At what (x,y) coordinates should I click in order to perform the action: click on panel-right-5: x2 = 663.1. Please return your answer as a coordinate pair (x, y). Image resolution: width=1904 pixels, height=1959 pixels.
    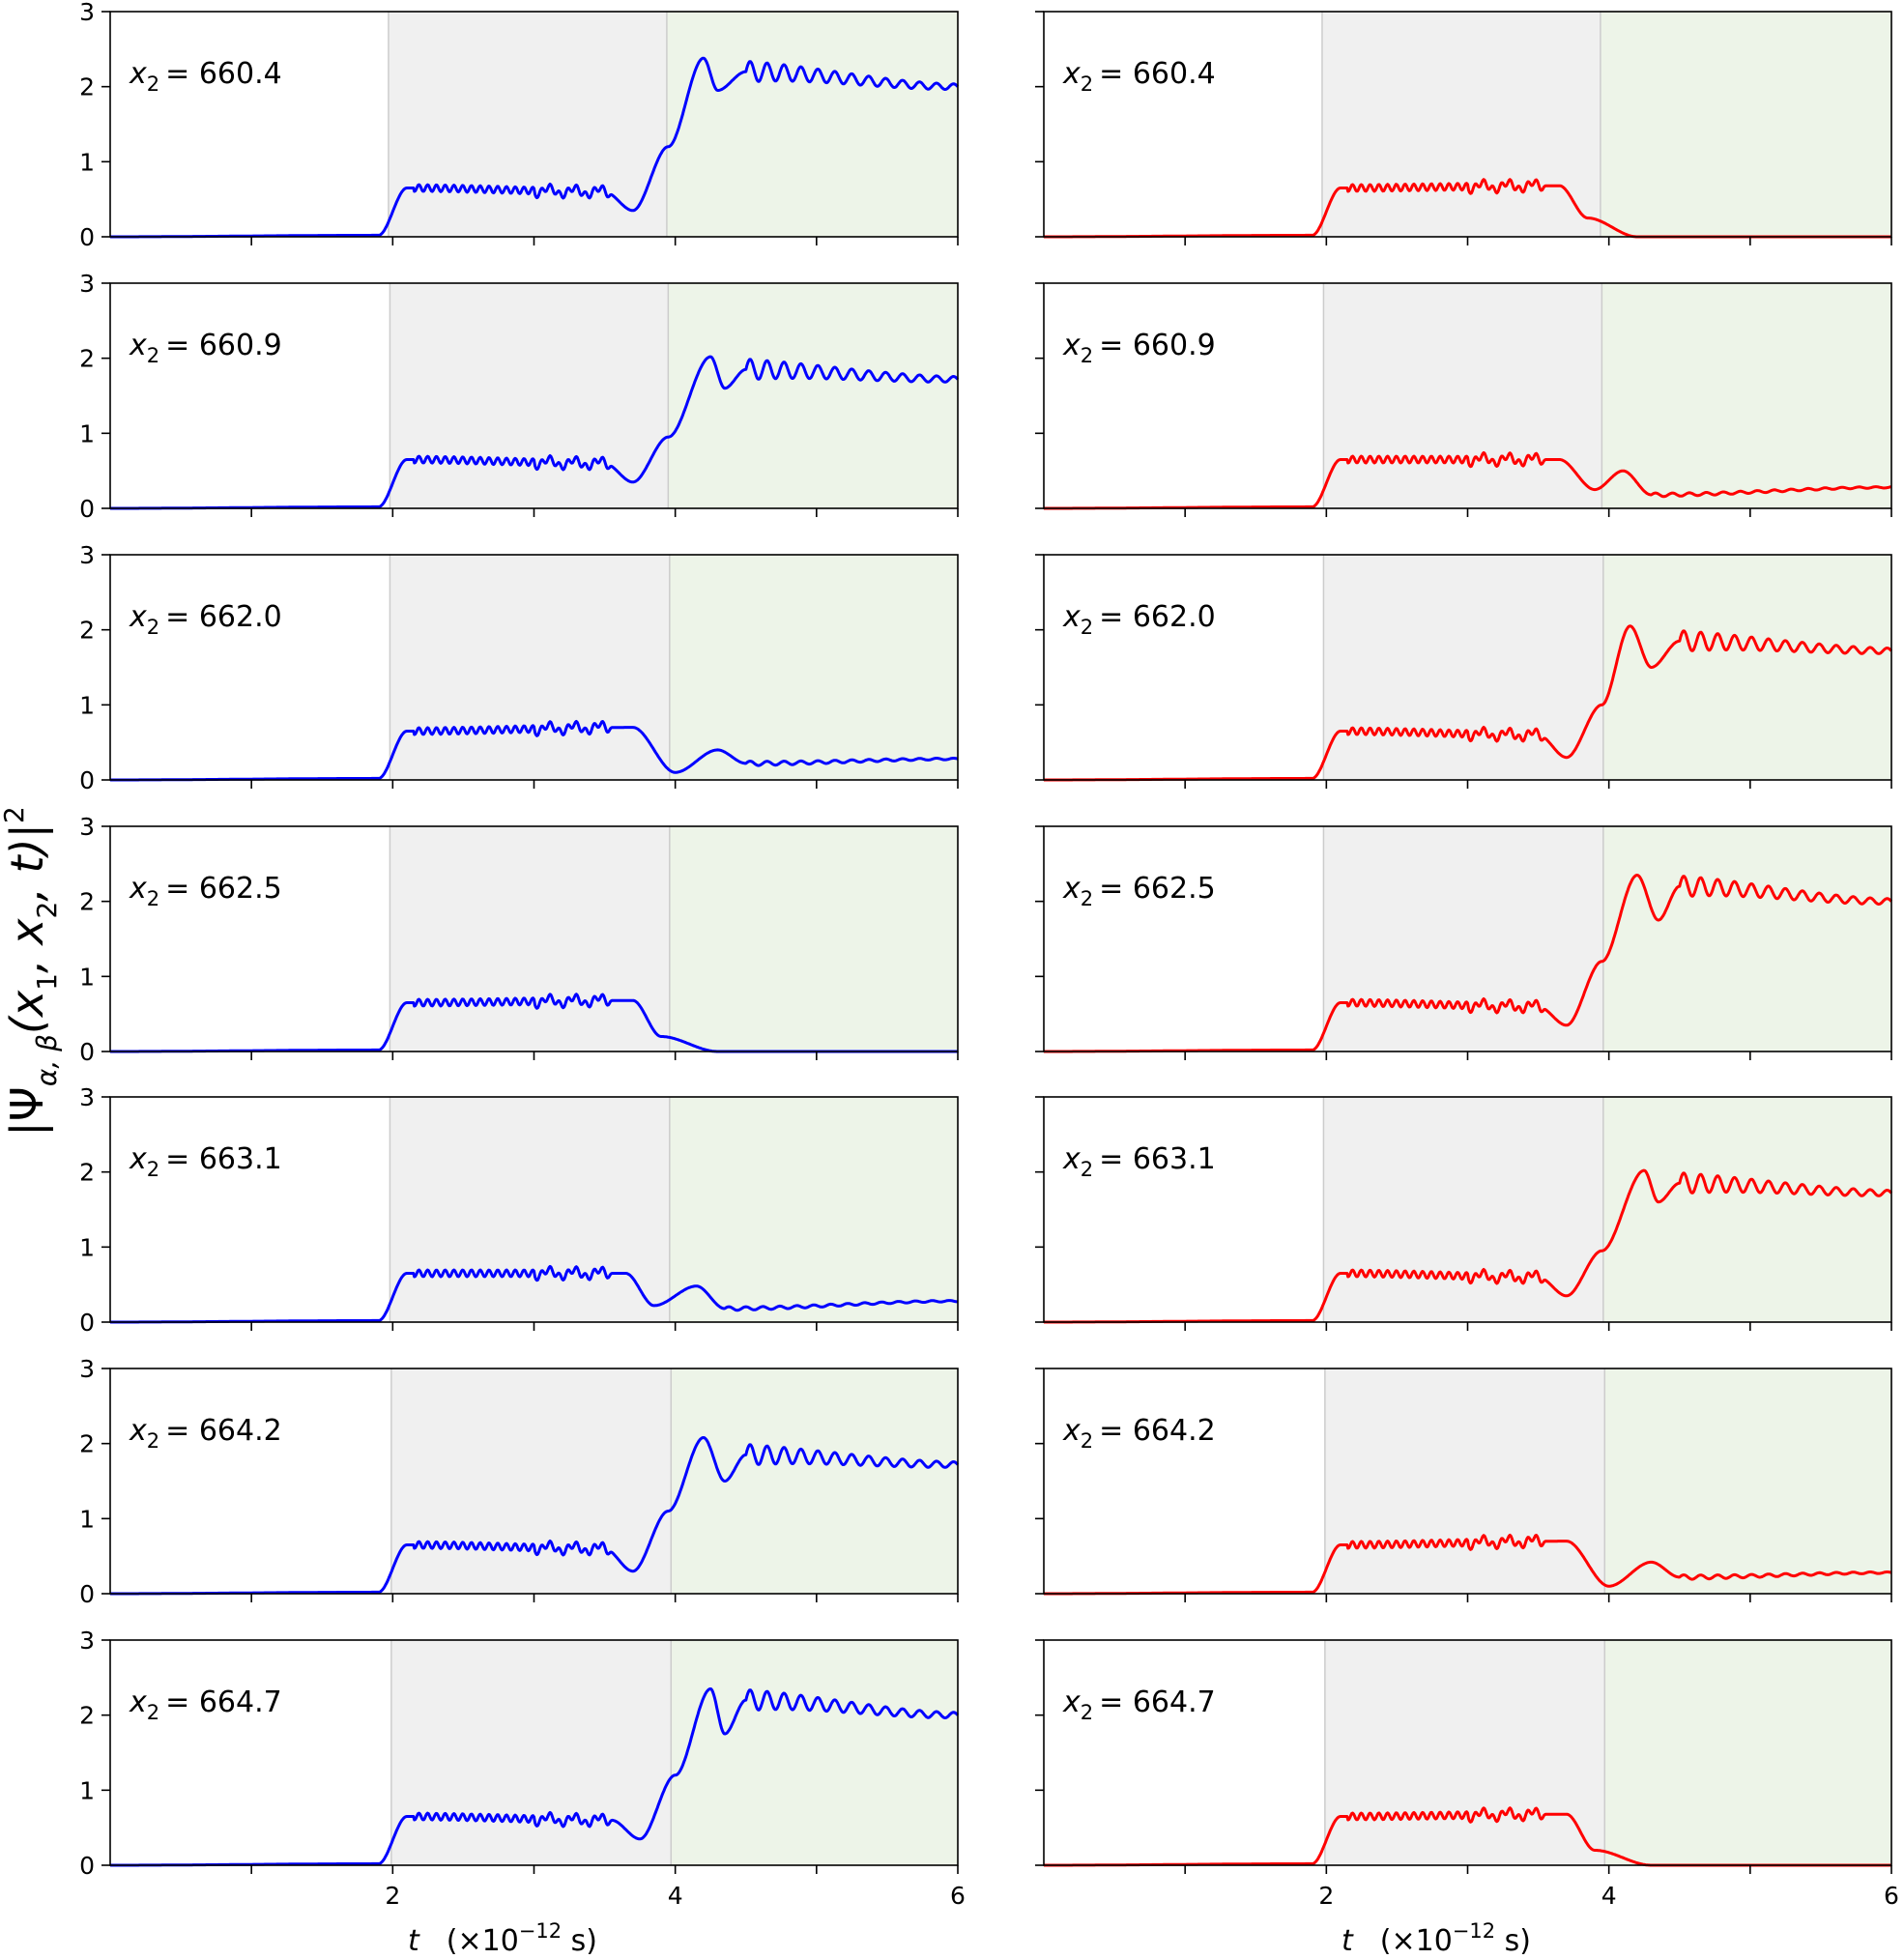
    Looking at the image, I should click on (1464, 1214).